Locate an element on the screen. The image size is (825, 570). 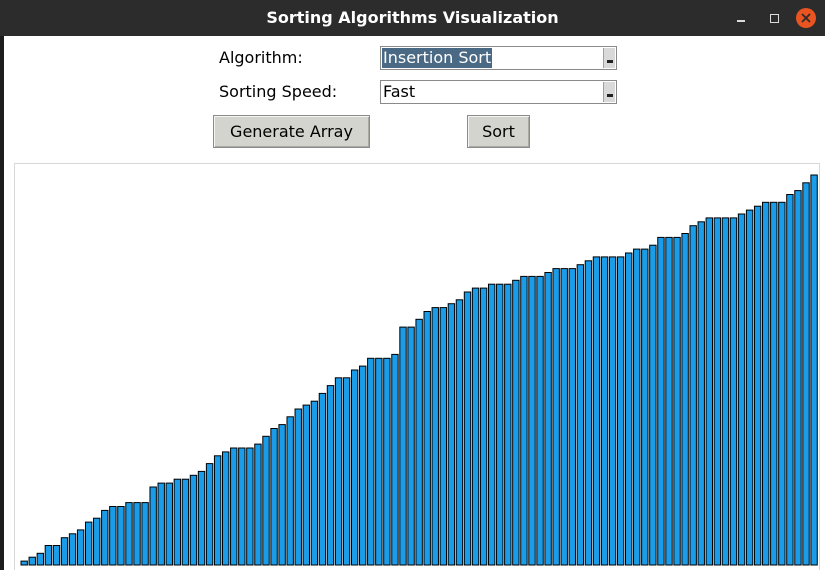
minimize-icon is located at coordinates (741, 18).